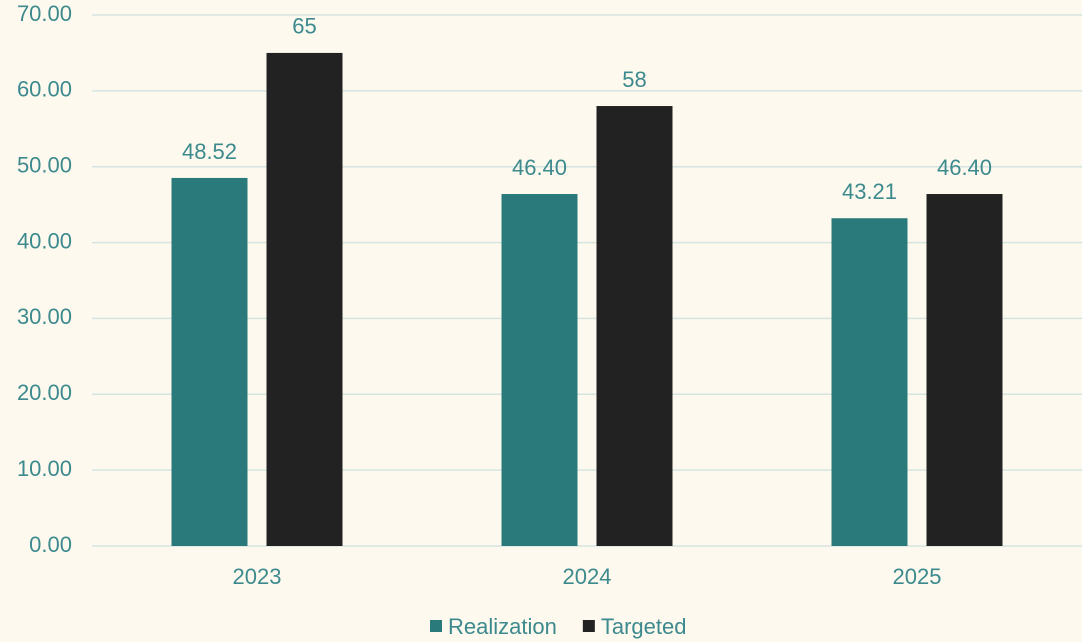  What do you see at coordinates (44, 165) in the screenshot?
I see `y-tick-label: 50.00` at bounding box center [44, 165].